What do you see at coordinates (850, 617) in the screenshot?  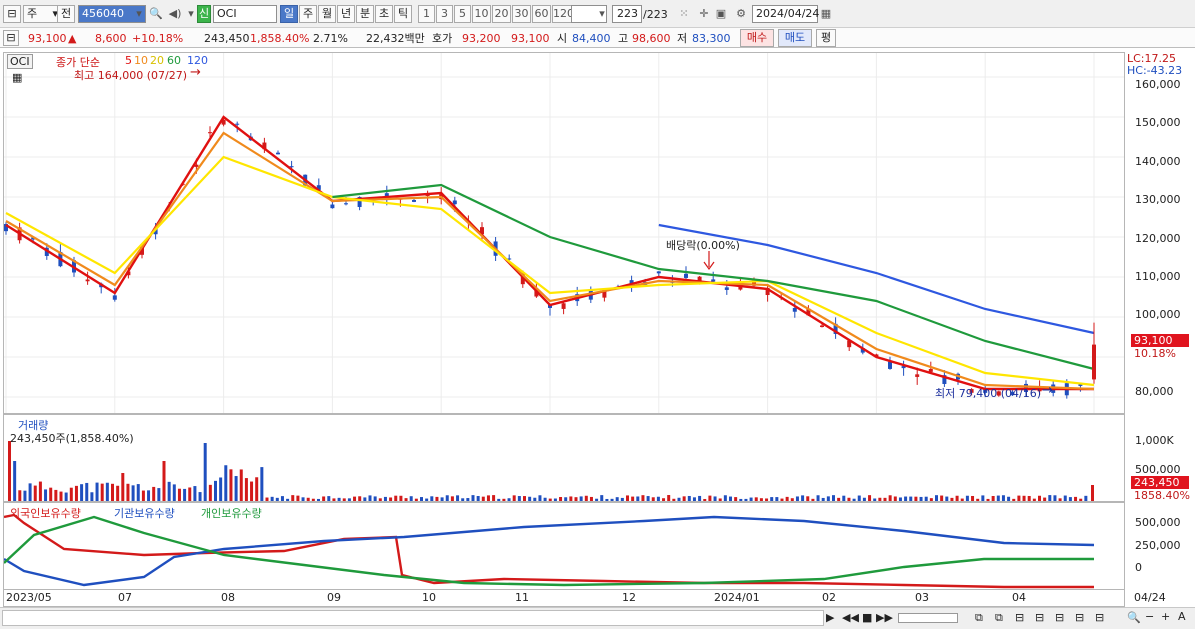 I see `rewind-icon: ◀◀` at bounding box center [850, 617].